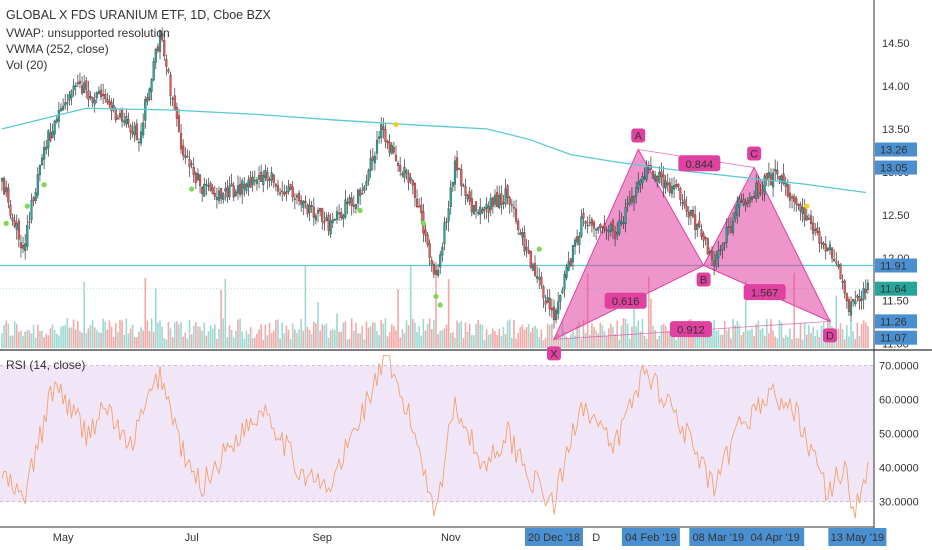 Image resolution: width=932 pixels, height=550 pixels. I want to click on pattern-point-label: A, so click(639, 137).